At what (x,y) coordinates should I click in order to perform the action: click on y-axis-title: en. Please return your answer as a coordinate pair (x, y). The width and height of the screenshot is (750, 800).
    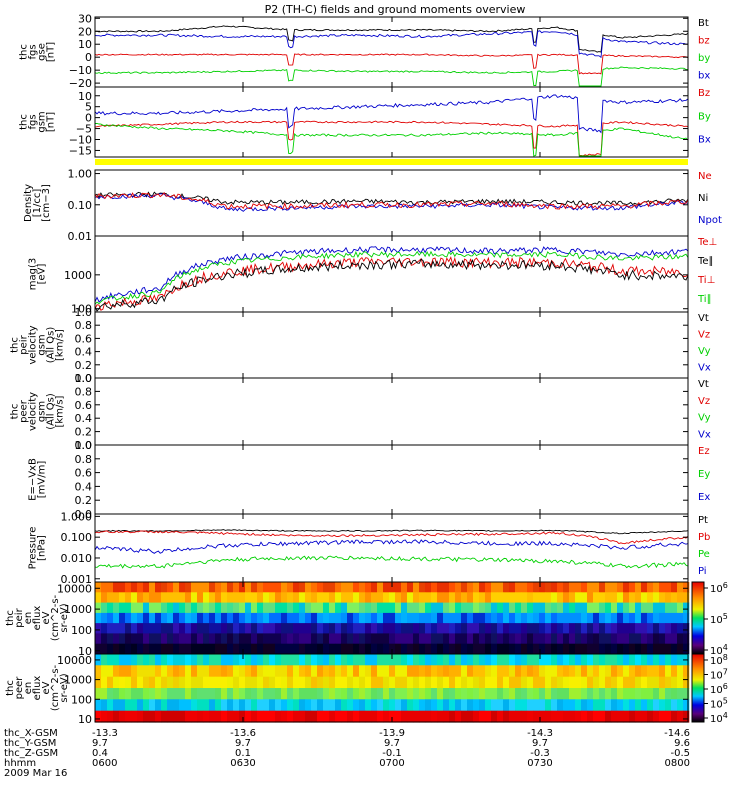
    Looking at the image, I should click on (28, 618).